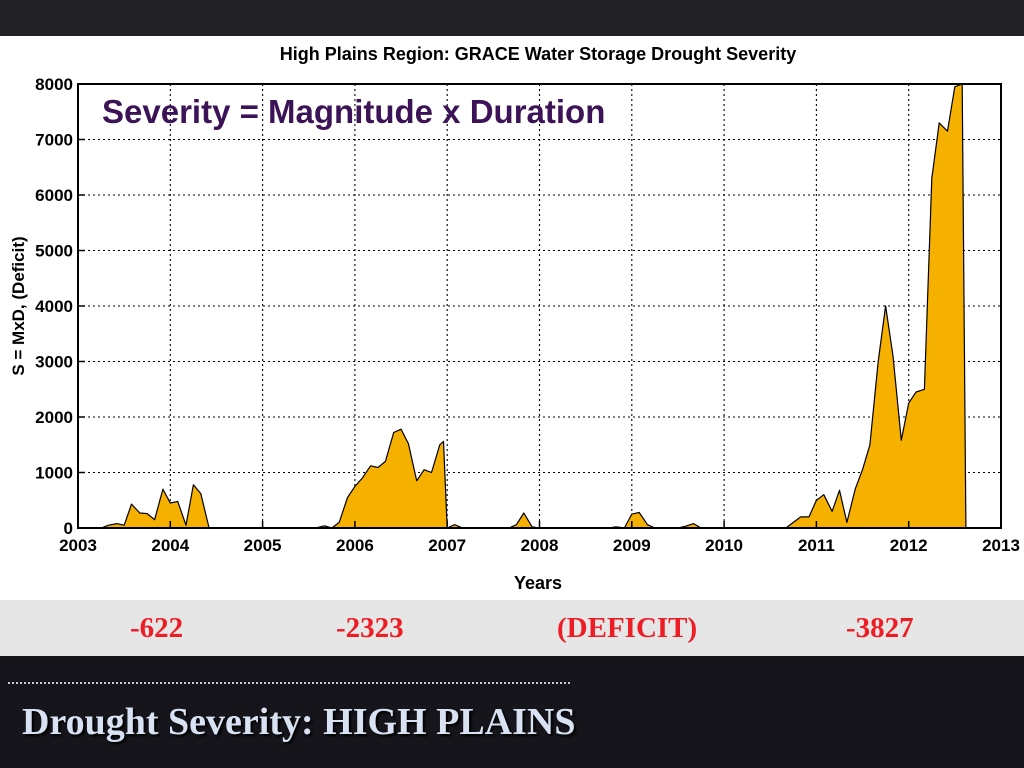 This screenshot has width=1024, height=768. What do you see at coordinates (263, 545) in the screenshot?
I see `x-tick-label: 2005` at bounding box center [263, 545].